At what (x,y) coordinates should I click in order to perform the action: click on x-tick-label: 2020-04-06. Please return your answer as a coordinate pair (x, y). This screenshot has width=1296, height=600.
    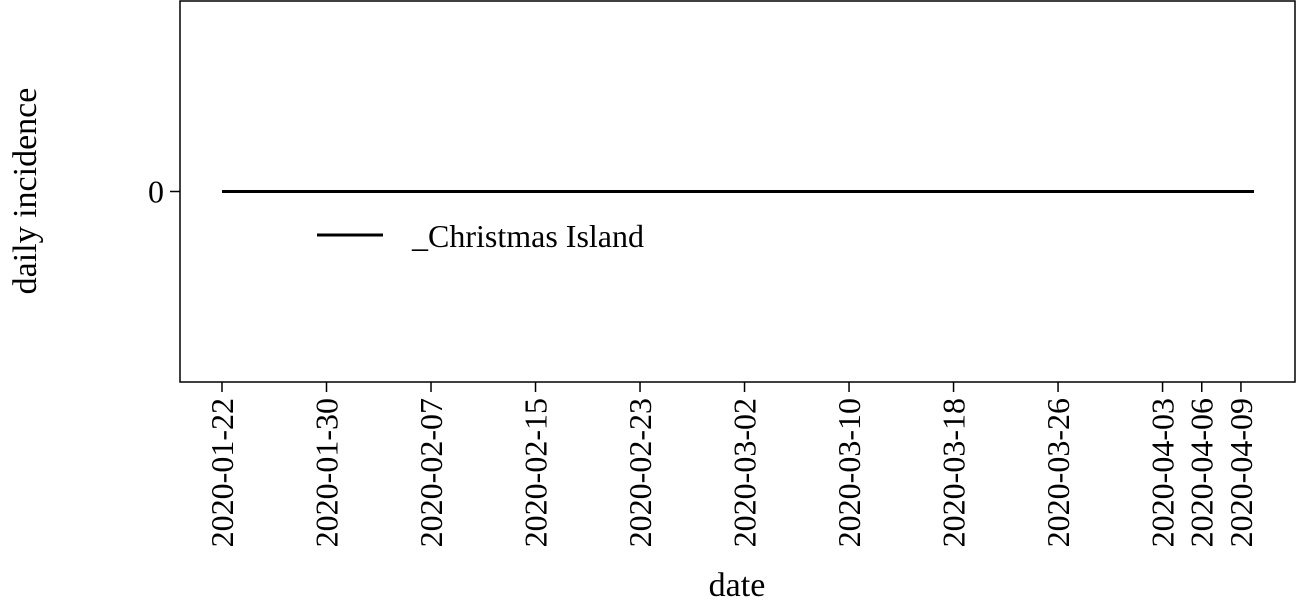
    Looking at the image, I should click on (1202, 472).